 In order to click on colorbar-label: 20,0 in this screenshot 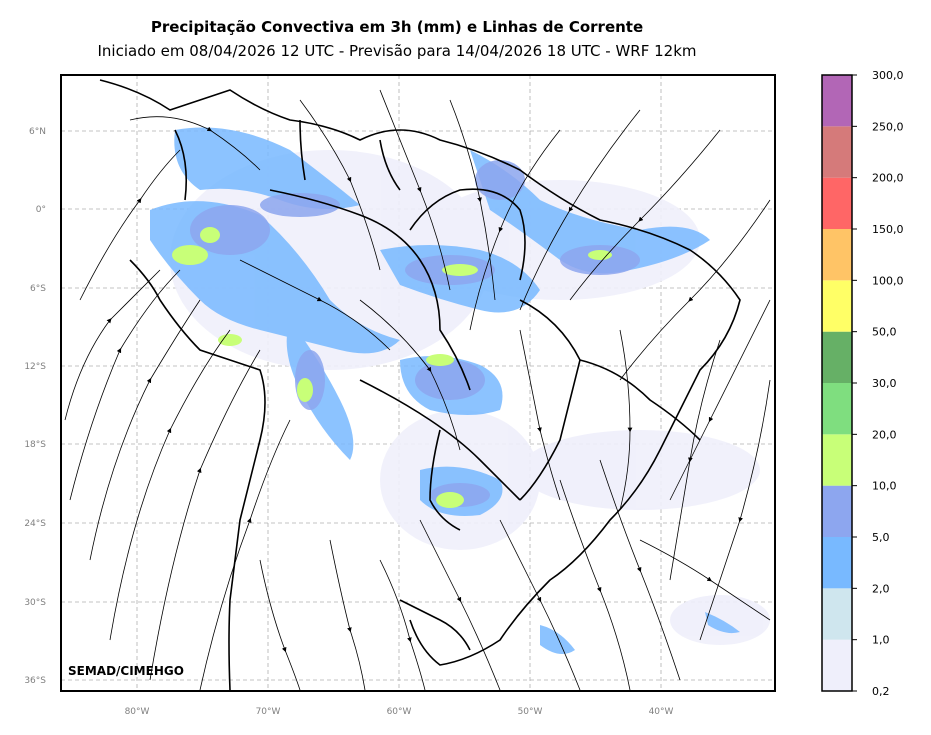, I will do `click(884, 434)`.